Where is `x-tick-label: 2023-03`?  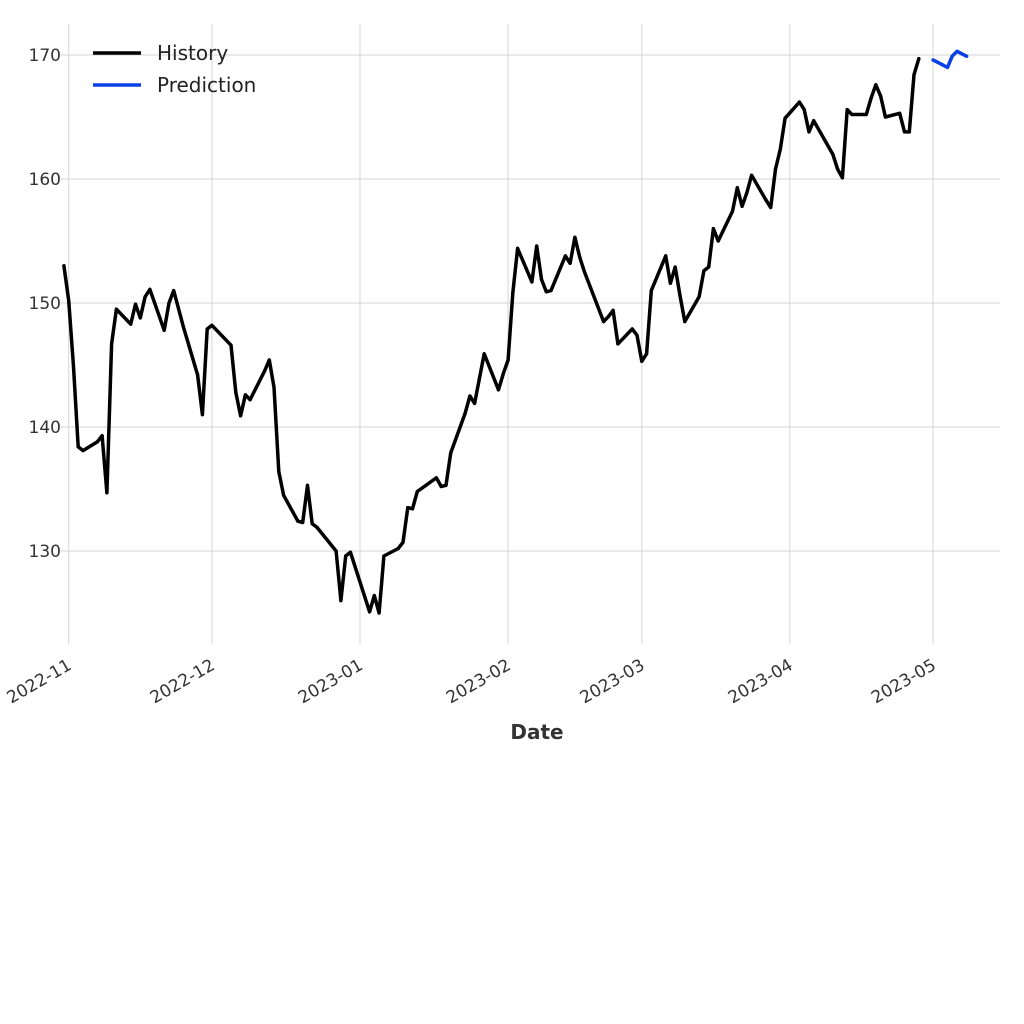 x-tick-label: 2023-03 is located at coordinates (613, 681).